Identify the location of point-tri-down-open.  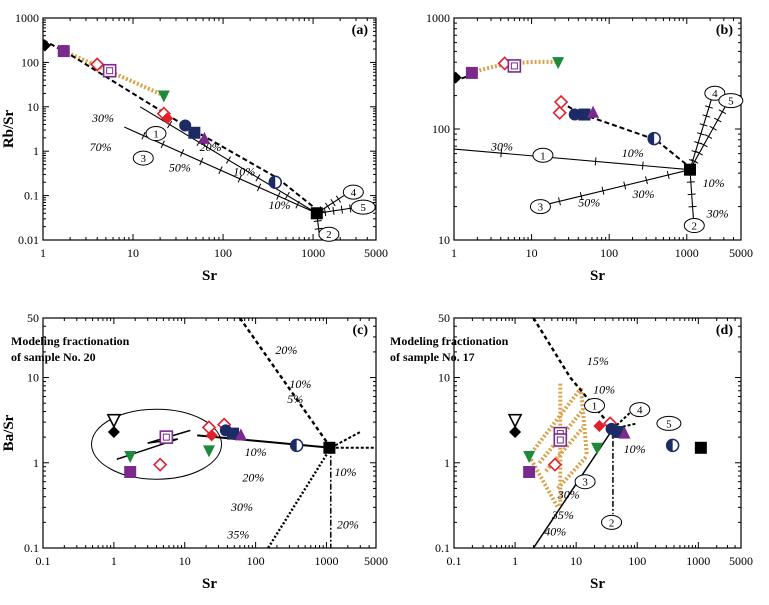
(515, 421).